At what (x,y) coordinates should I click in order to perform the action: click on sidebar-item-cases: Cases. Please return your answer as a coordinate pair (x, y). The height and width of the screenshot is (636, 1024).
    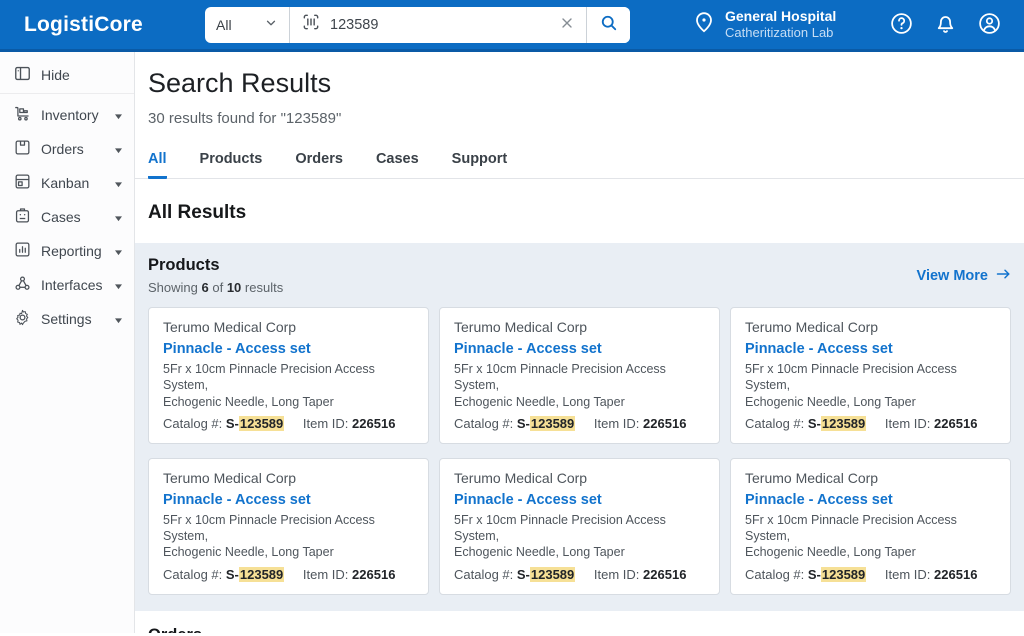
    Looking at the image, I should click on (67, 217).